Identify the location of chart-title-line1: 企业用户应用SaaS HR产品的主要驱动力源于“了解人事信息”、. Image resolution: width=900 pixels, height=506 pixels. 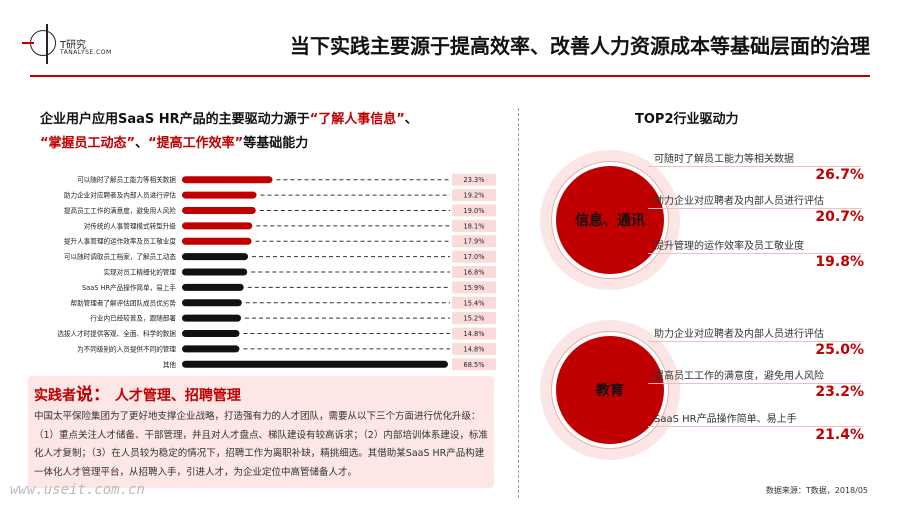
(270, 120).